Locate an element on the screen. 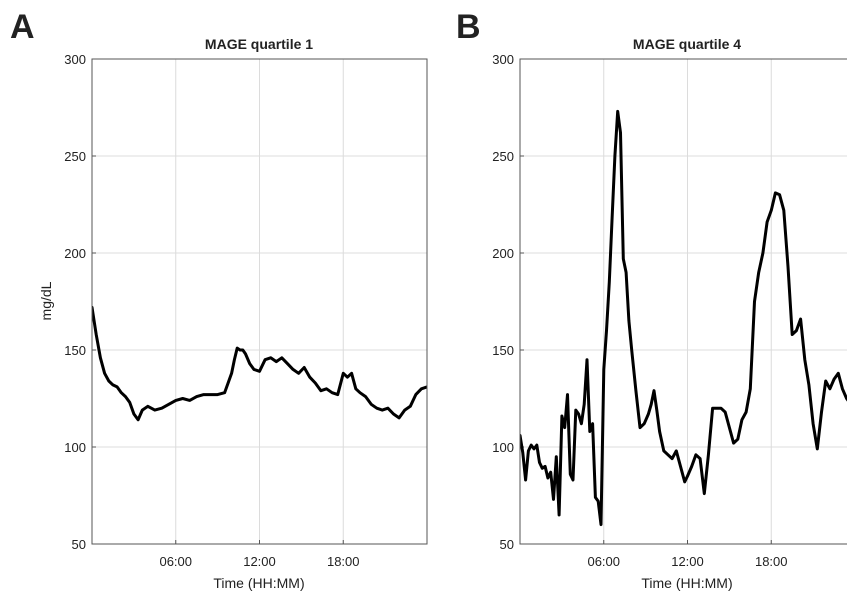 The height and width of the screenshot is (595, 847). y-axis-label-a: mg/dL is located at coordinates (46, 300).